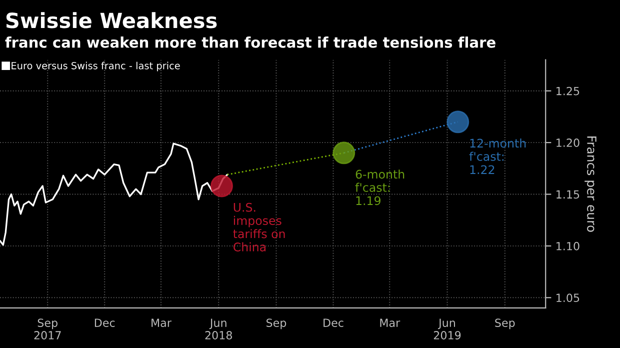 The height and width of the screenshot is (348, 620). Describe the element at coordinates (568, 194) in the screenshot. I see `y-tick-label: 1.15` at that location.